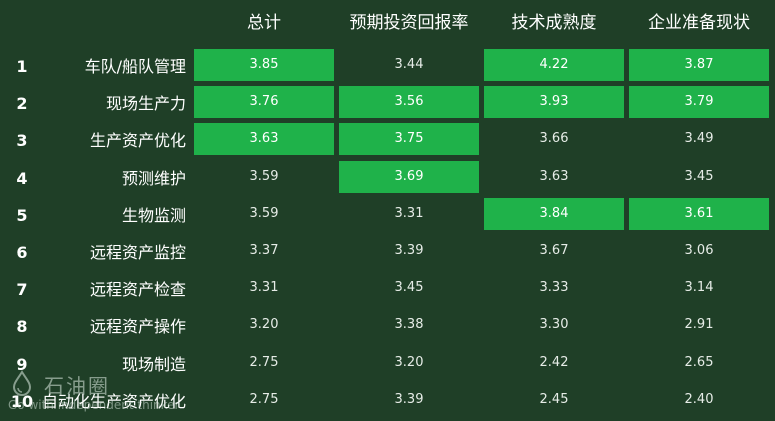 This screenshot has width=775, height=421. I want to click on row-label: 车队/船队管理, so click(135, 66).